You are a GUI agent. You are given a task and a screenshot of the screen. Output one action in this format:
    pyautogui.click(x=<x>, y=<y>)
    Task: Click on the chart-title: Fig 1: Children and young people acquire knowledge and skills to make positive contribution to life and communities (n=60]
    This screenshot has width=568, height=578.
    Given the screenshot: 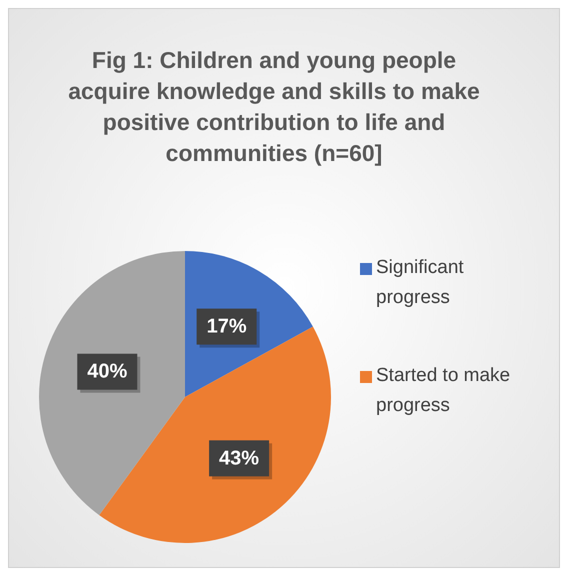 What is the action you would take?
    pyautogui.click(x=274, y=106)
    